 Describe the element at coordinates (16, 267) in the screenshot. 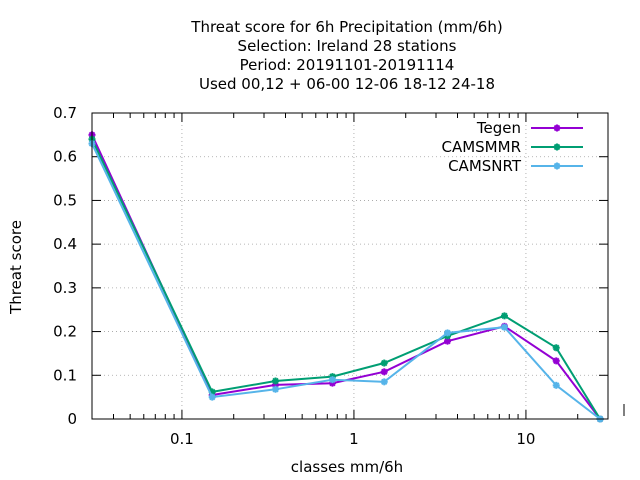

I see `y-axis-label: Threat score` at that location.